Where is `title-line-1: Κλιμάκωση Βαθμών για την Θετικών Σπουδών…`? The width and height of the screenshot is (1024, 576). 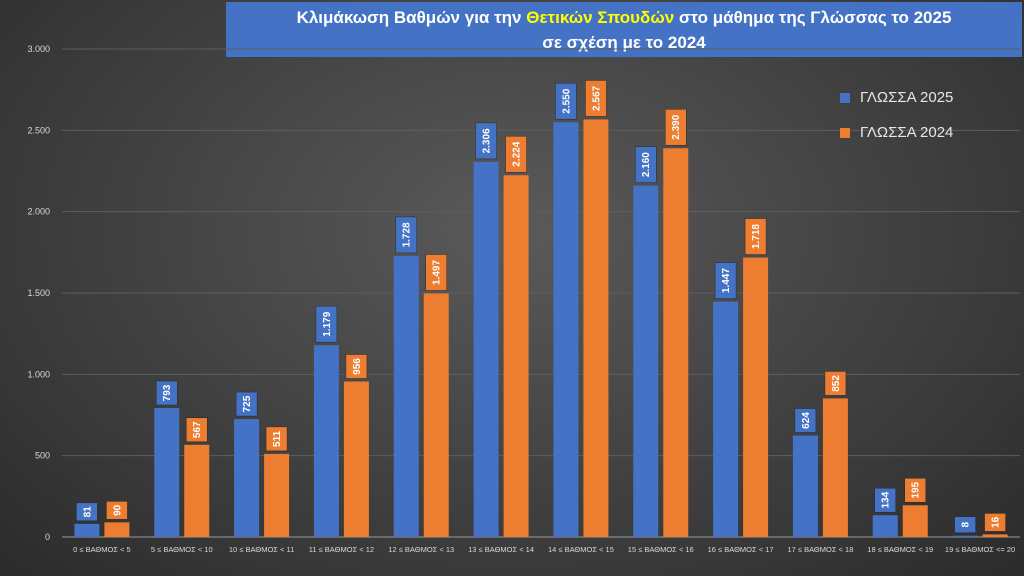 title-line-1: Κλιμάκωση Βαθμών για την Θετικών Σπουδών… is located at coordinates (624, 17).